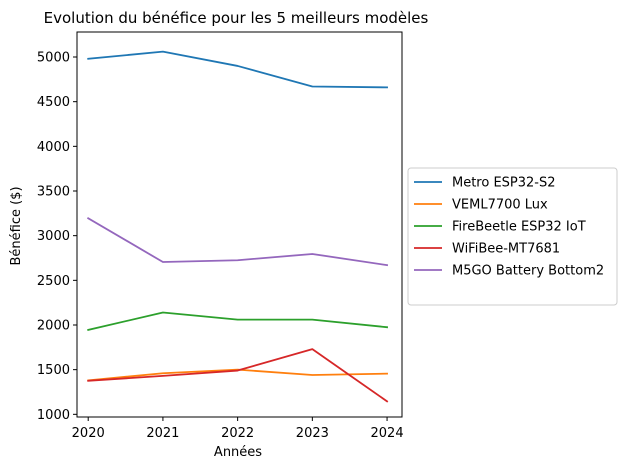  Describe the element at coordinates (504, 183) in the screenshot. I see `legend-entry: Metro ESP32-S2` at that location.